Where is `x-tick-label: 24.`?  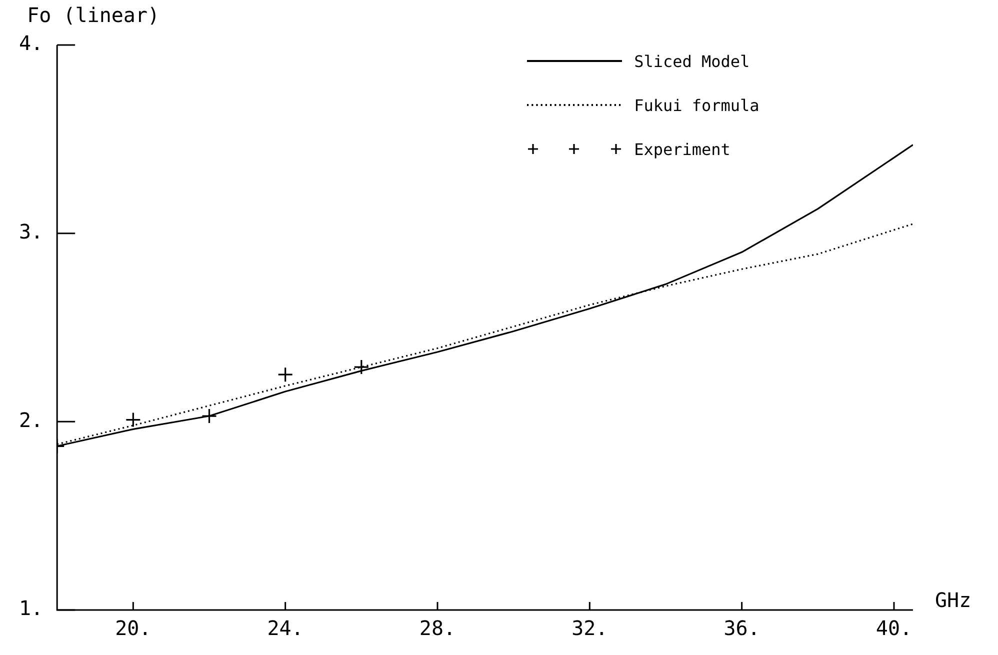 x-tick-label: 24. is located at coordinates (285, 628).